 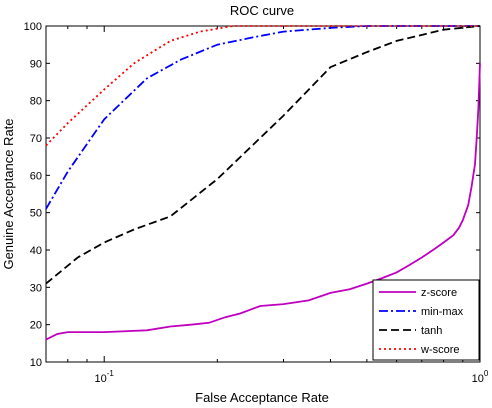 I want to click on y-tick-label: 70, so click(x=36, y=139).